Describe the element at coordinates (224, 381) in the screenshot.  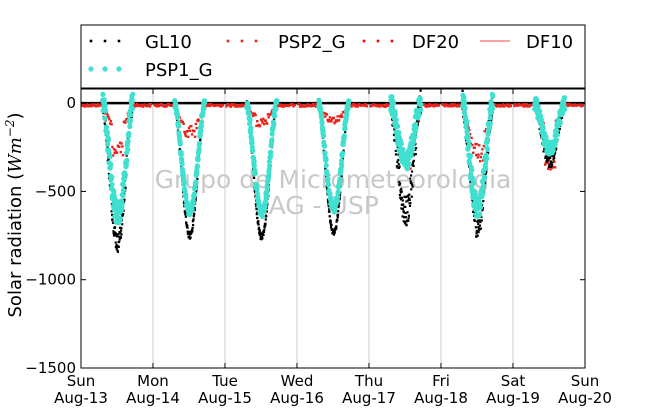
I see `x-tick-label-weekday: Tue` at that location.